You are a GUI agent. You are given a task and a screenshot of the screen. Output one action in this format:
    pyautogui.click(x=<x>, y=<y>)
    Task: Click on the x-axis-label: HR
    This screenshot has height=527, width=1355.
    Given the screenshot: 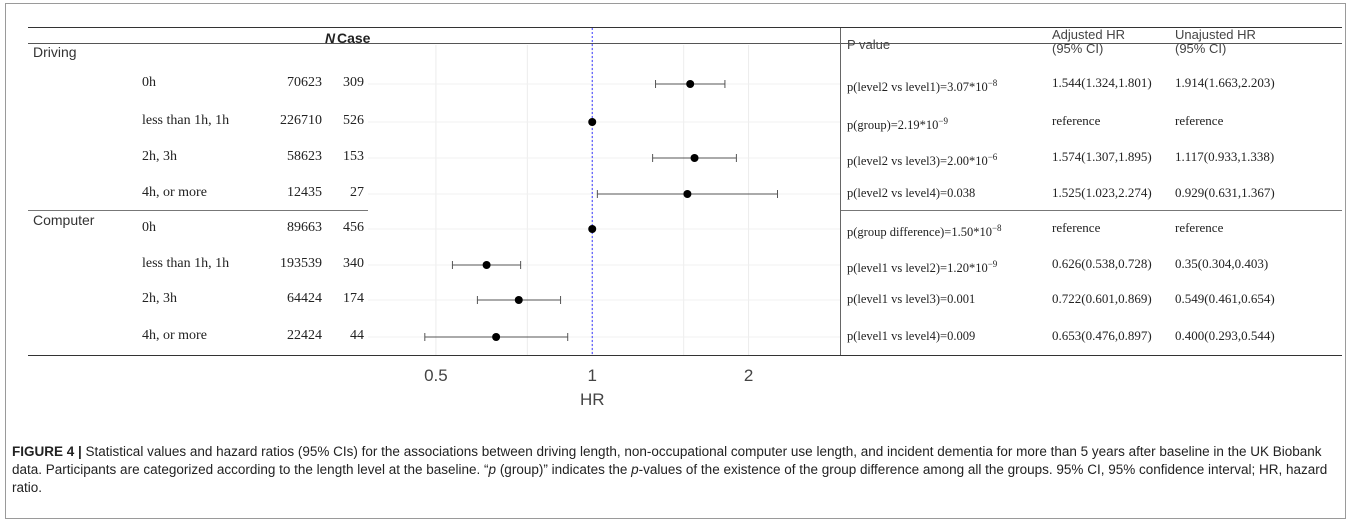 What is the action you would take?
    pyautogui.click(x=592, y=399)
    